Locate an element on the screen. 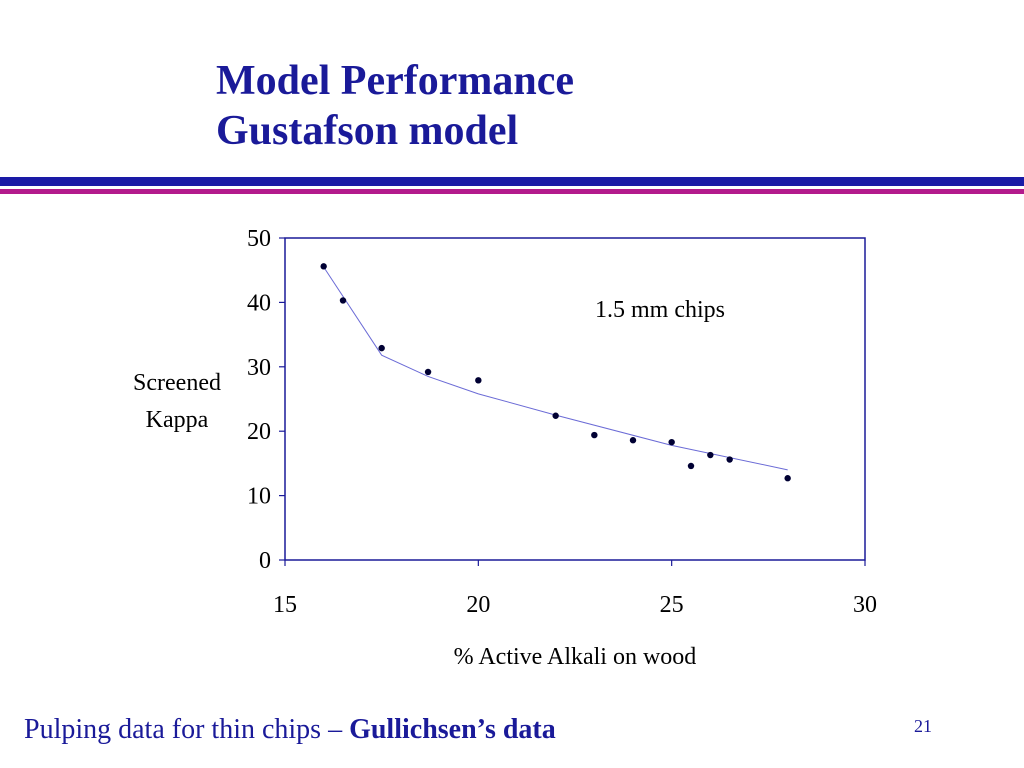 This screenshot has width=1024, height=768. x-tick-label: 15 is located at coordinates (285, 605).